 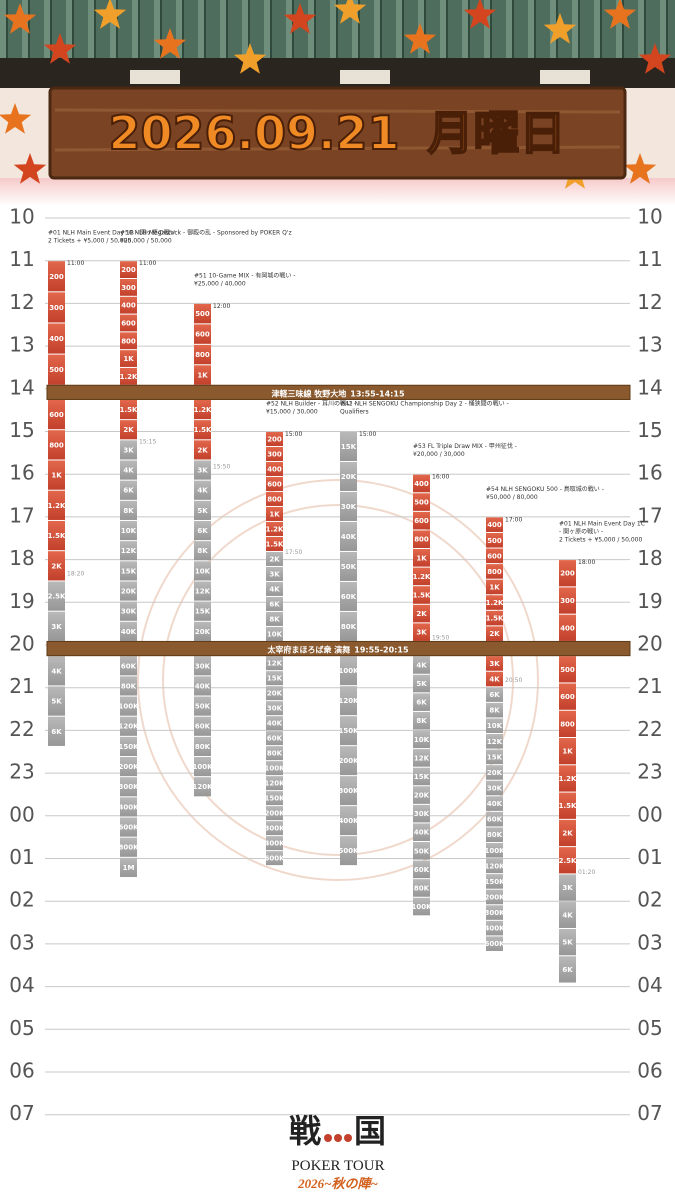 What do you see at coordinates (494, 866) in the screenshot?
I see `level-label: 120K` at bounding box center [494, 866].